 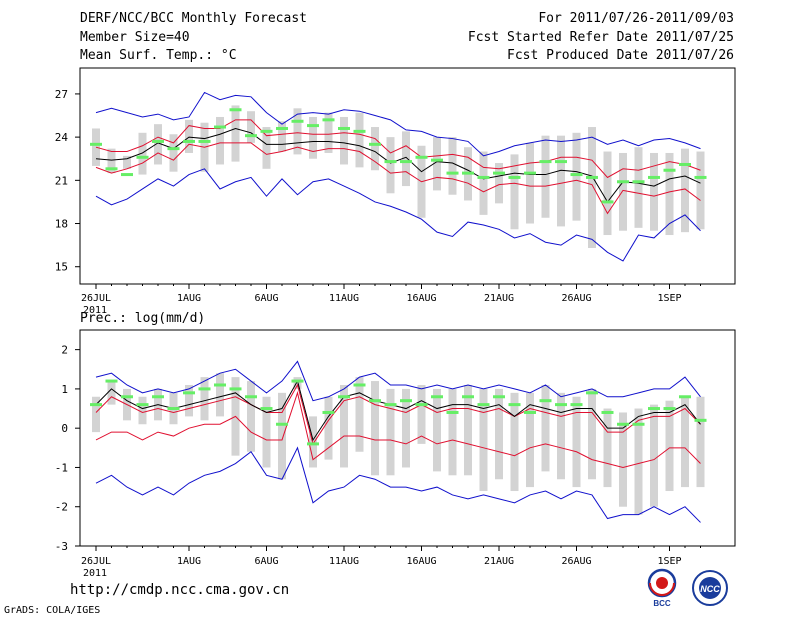 I want to click on x-tick-label: 26AUG, so click(x=576, y=298).